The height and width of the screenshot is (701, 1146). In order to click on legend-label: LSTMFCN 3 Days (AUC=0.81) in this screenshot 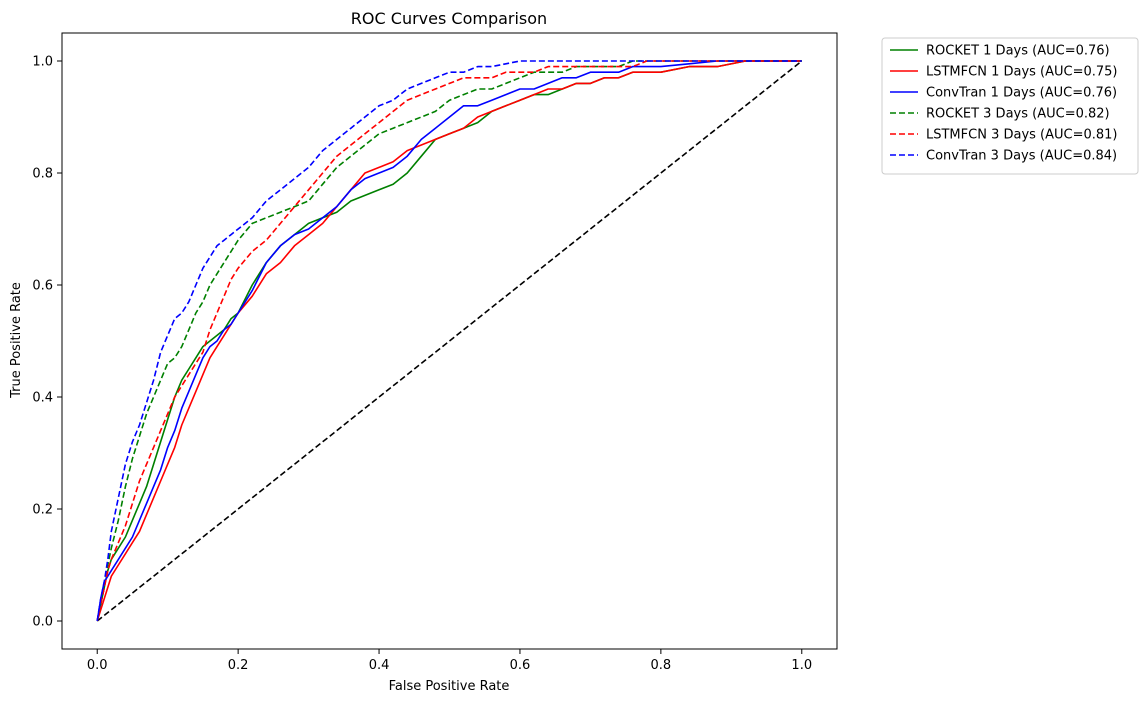, I will do `click(1022, 135)`.